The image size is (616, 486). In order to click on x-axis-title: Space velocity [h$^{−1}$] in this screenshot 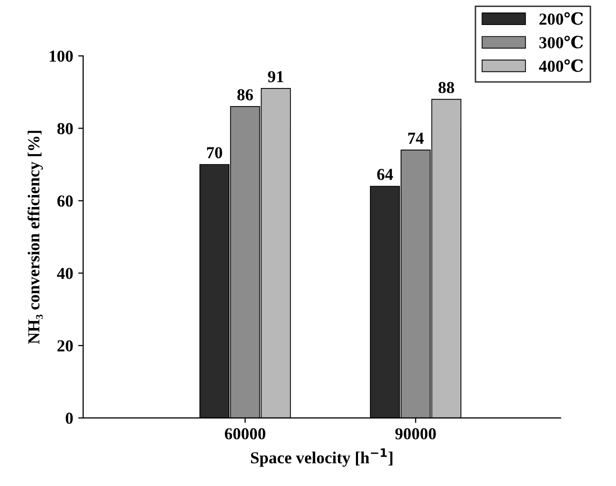, I will do `click(321, 457)`.